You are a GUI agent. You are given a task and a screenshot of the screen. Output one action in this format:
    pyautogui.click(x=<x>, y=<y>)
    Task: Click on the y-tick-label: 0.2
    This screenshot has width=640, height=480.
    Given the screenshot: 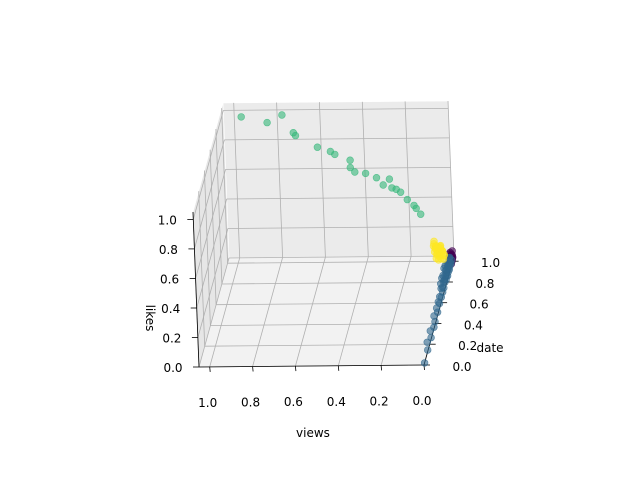 What is the action you would take?
    pyautogui.click(x=467, y=346)
    